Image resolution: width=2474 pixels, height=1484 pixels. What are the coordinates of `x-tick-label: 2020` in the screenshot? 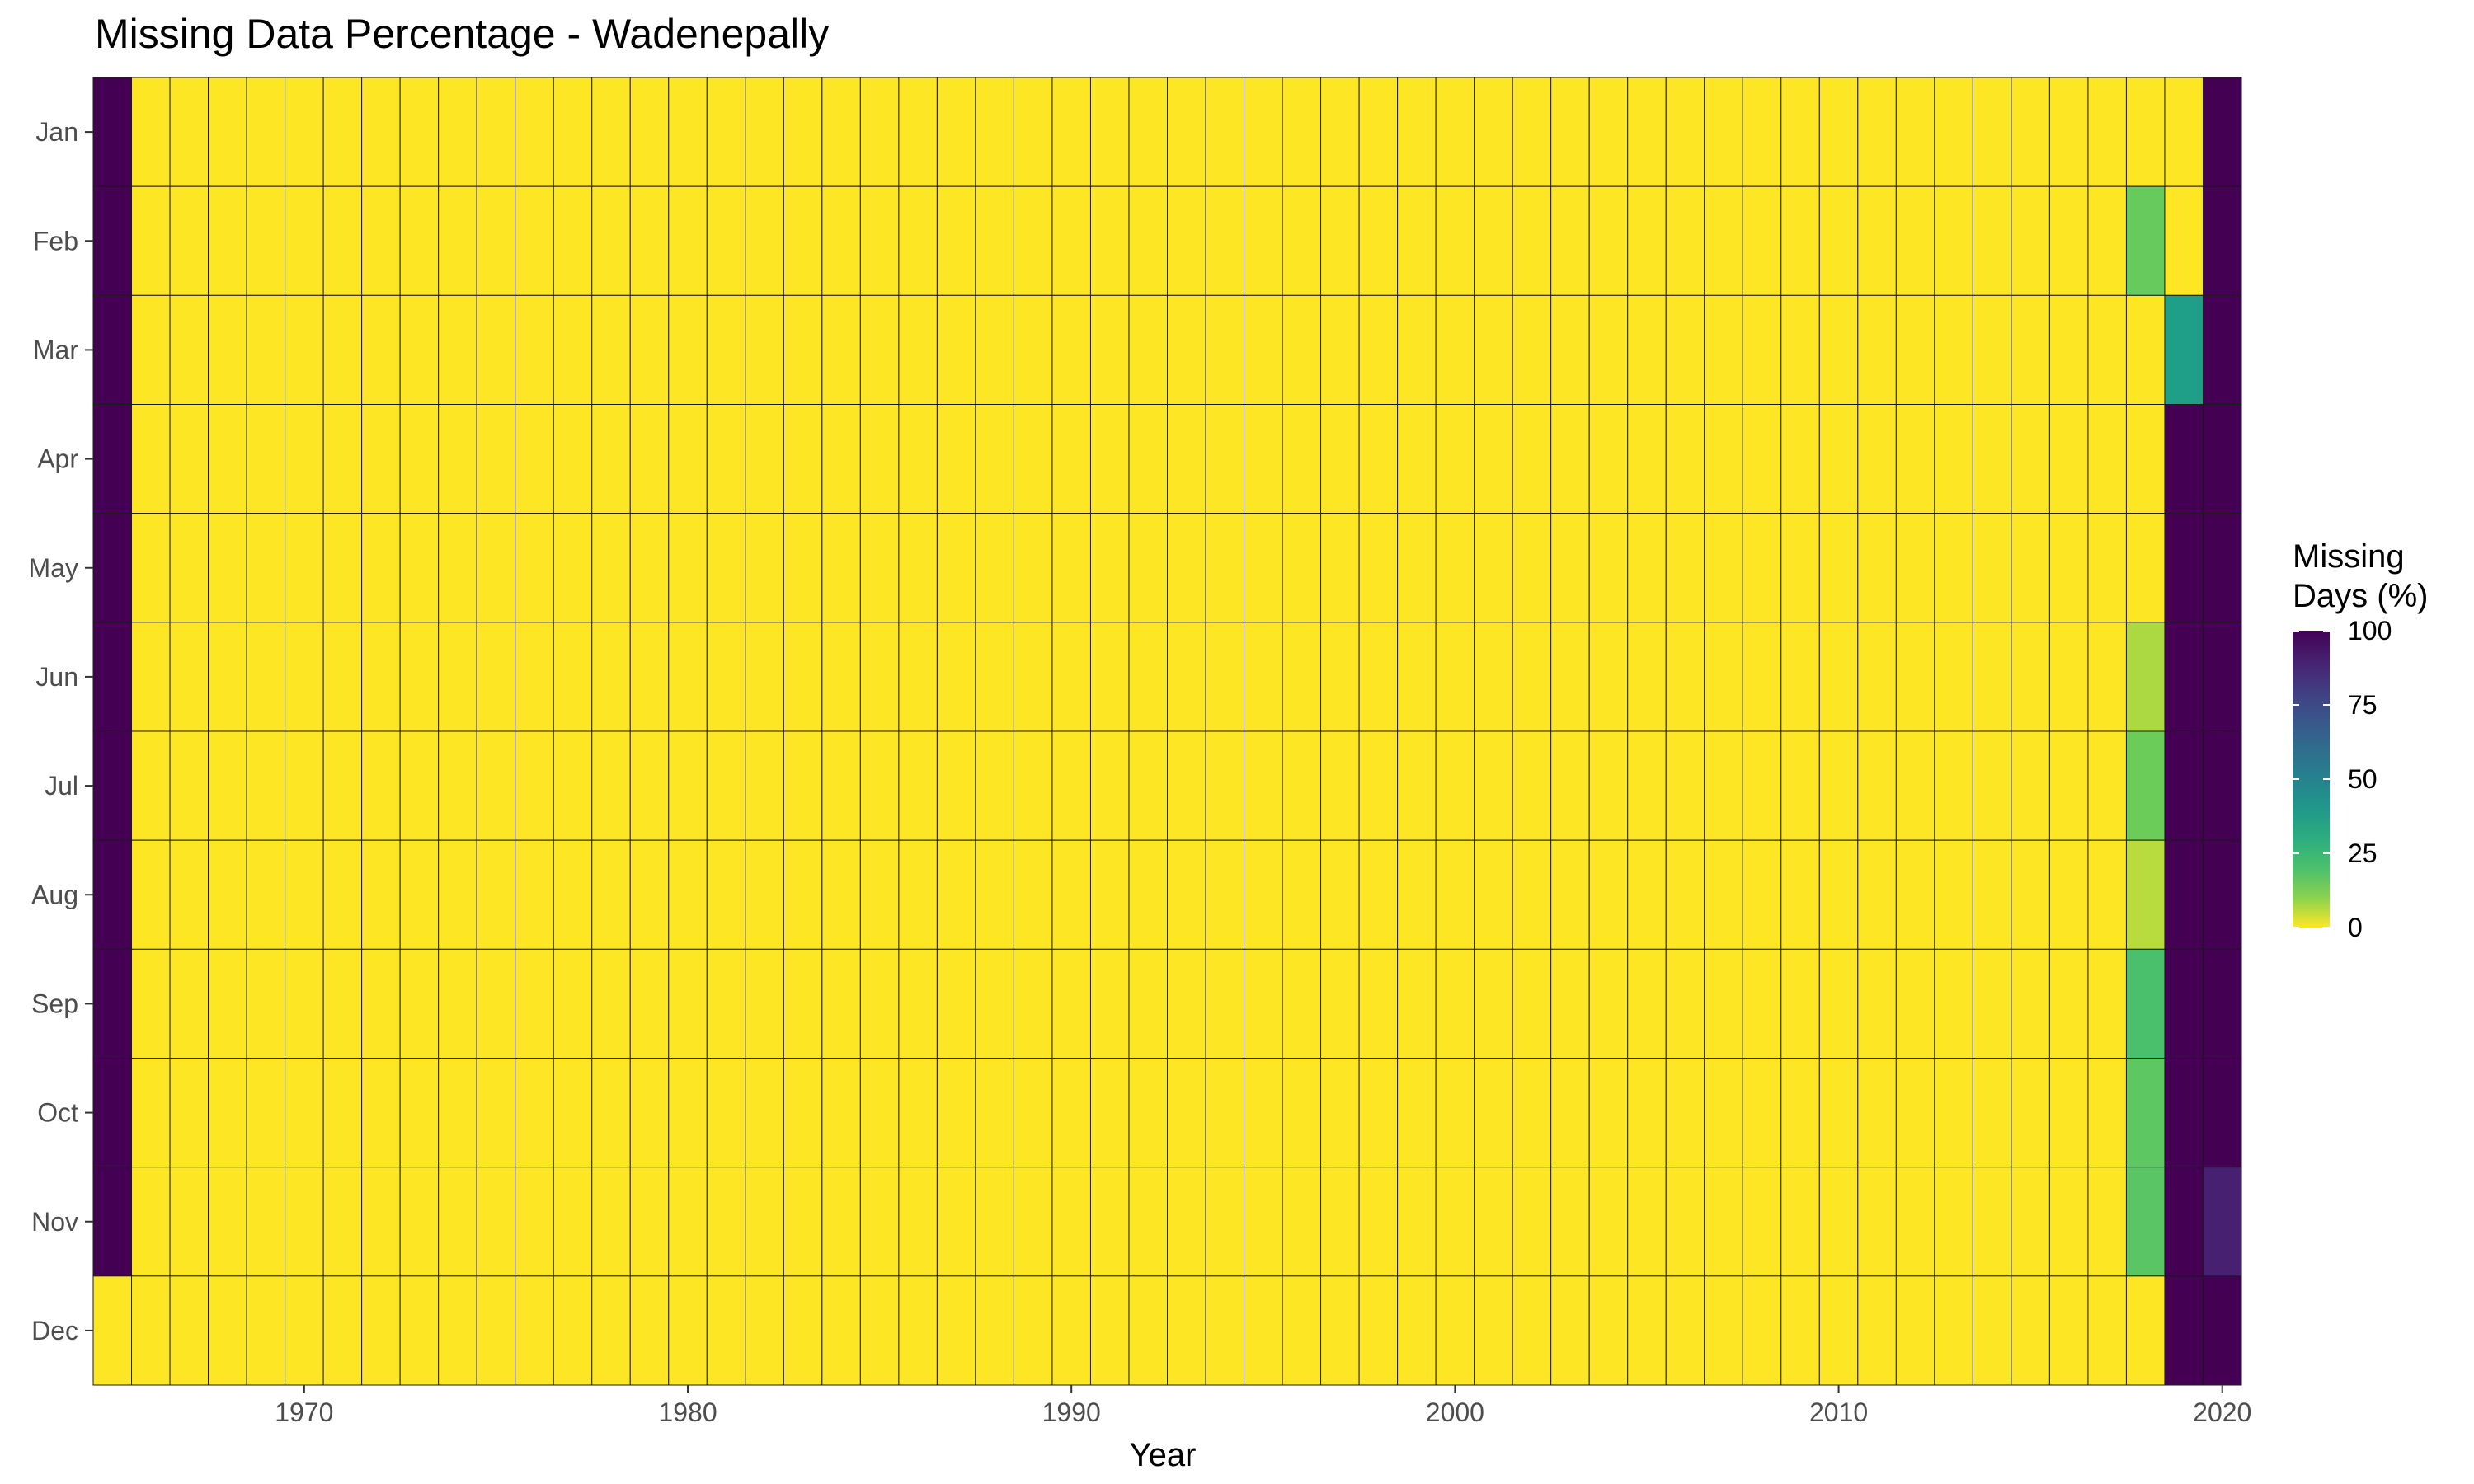 It's located at (2222, 1412).